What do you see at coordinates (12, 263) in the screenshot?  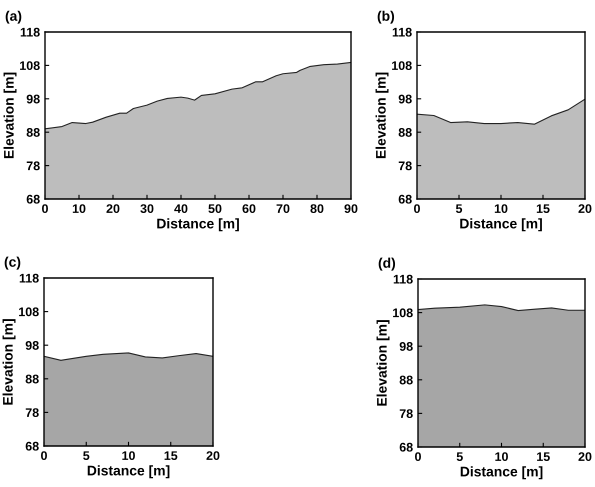 I see `chart-title: (c)` at bounding box center [12, 263].